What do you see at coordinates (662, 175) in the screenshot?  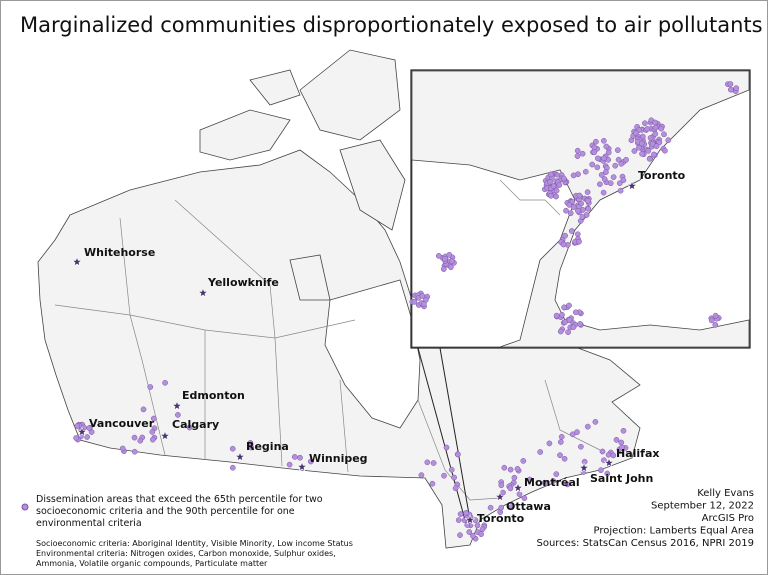 I see `inset-city-label: Toronto` at bounding box center [662, 175].